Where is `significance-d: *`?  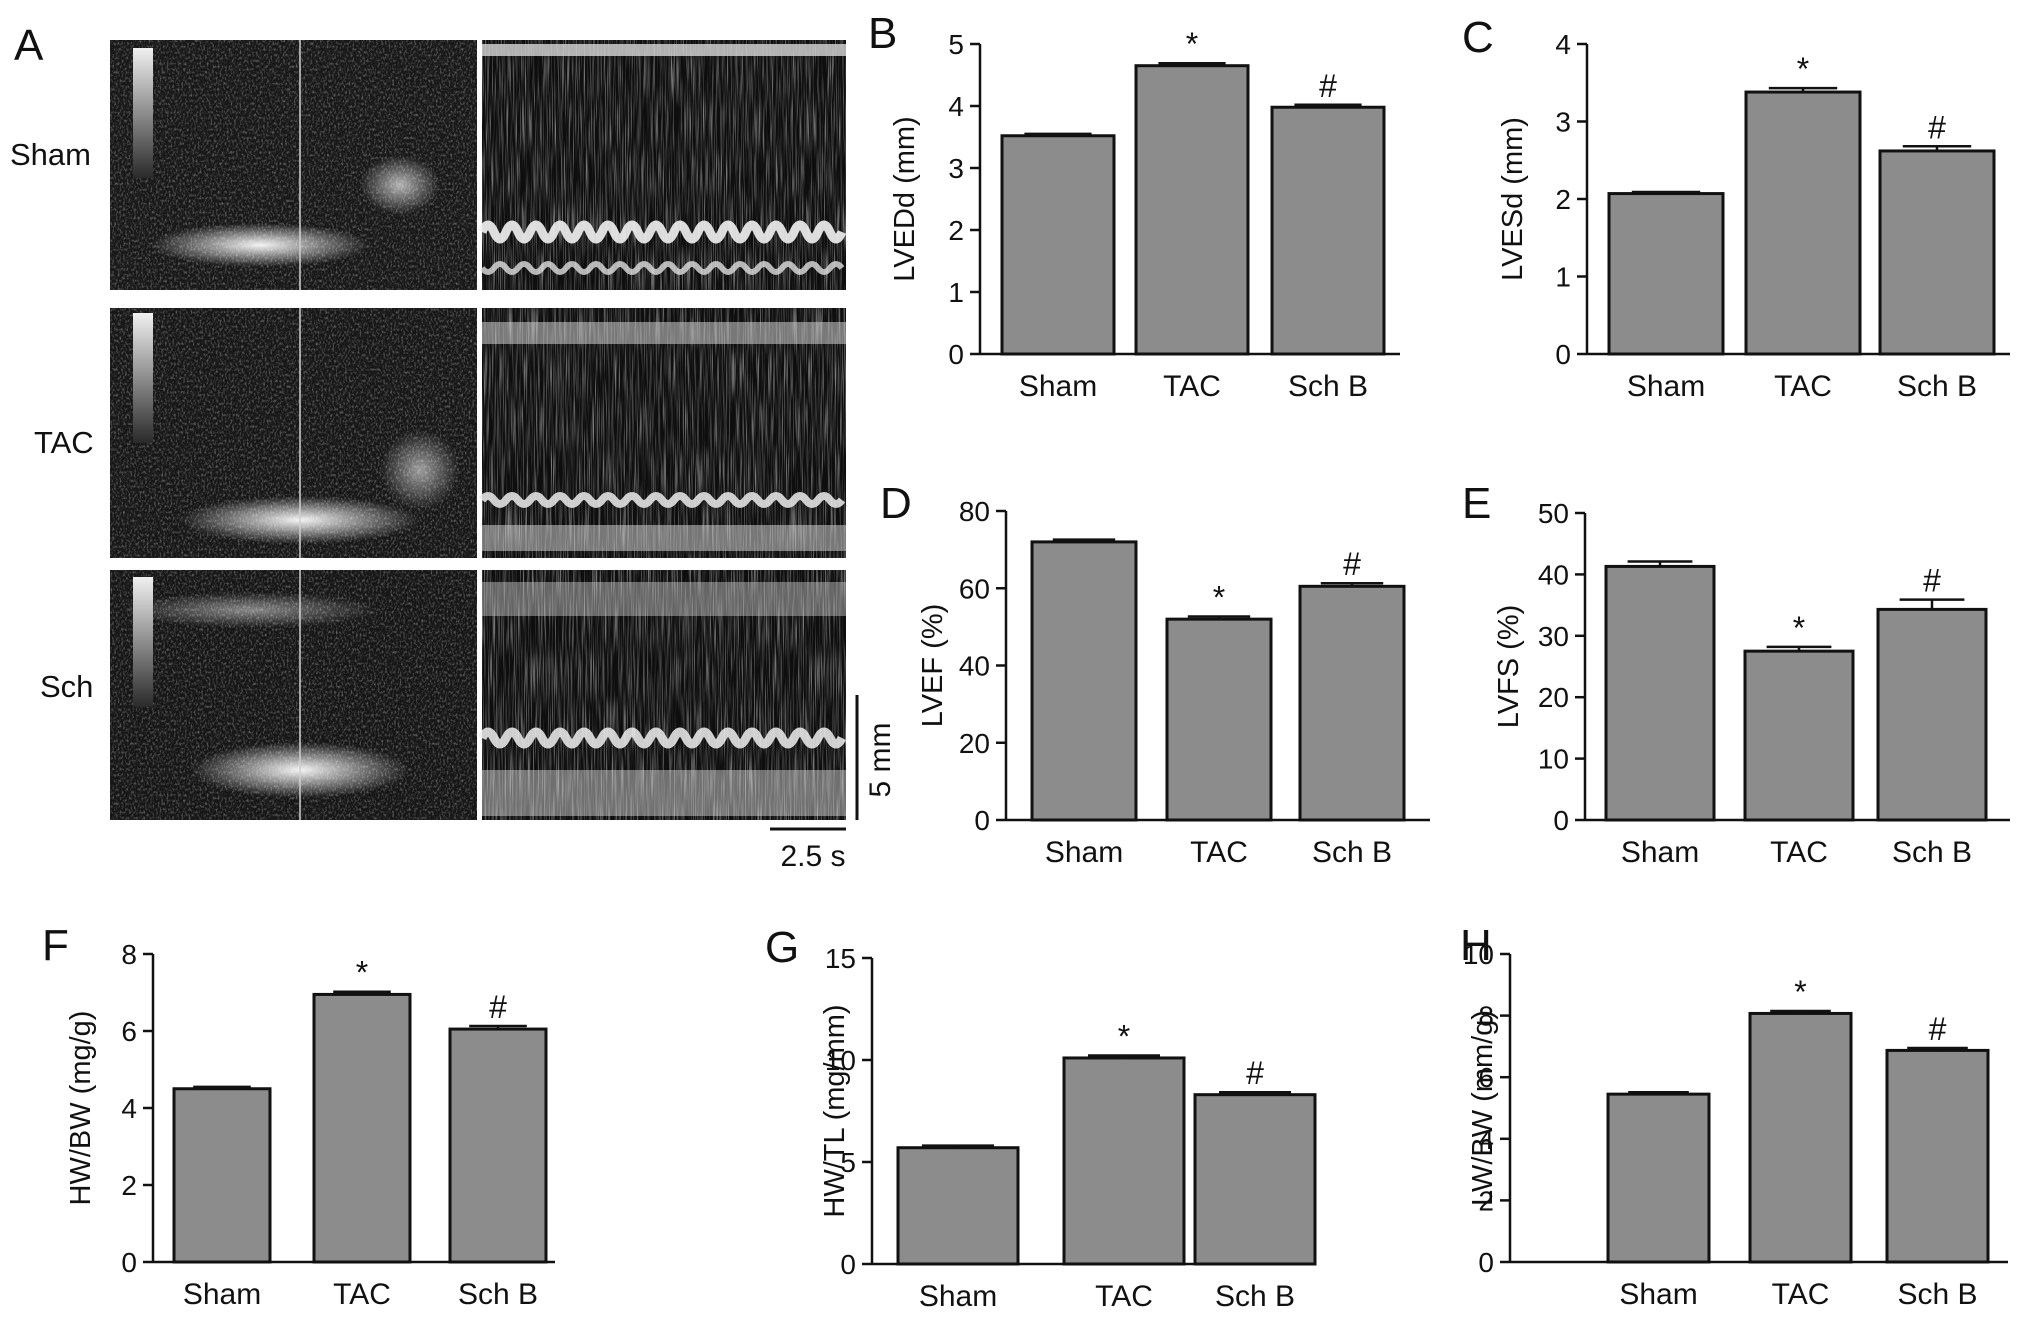
significance-d: * is located at coordinates (1219, 597).